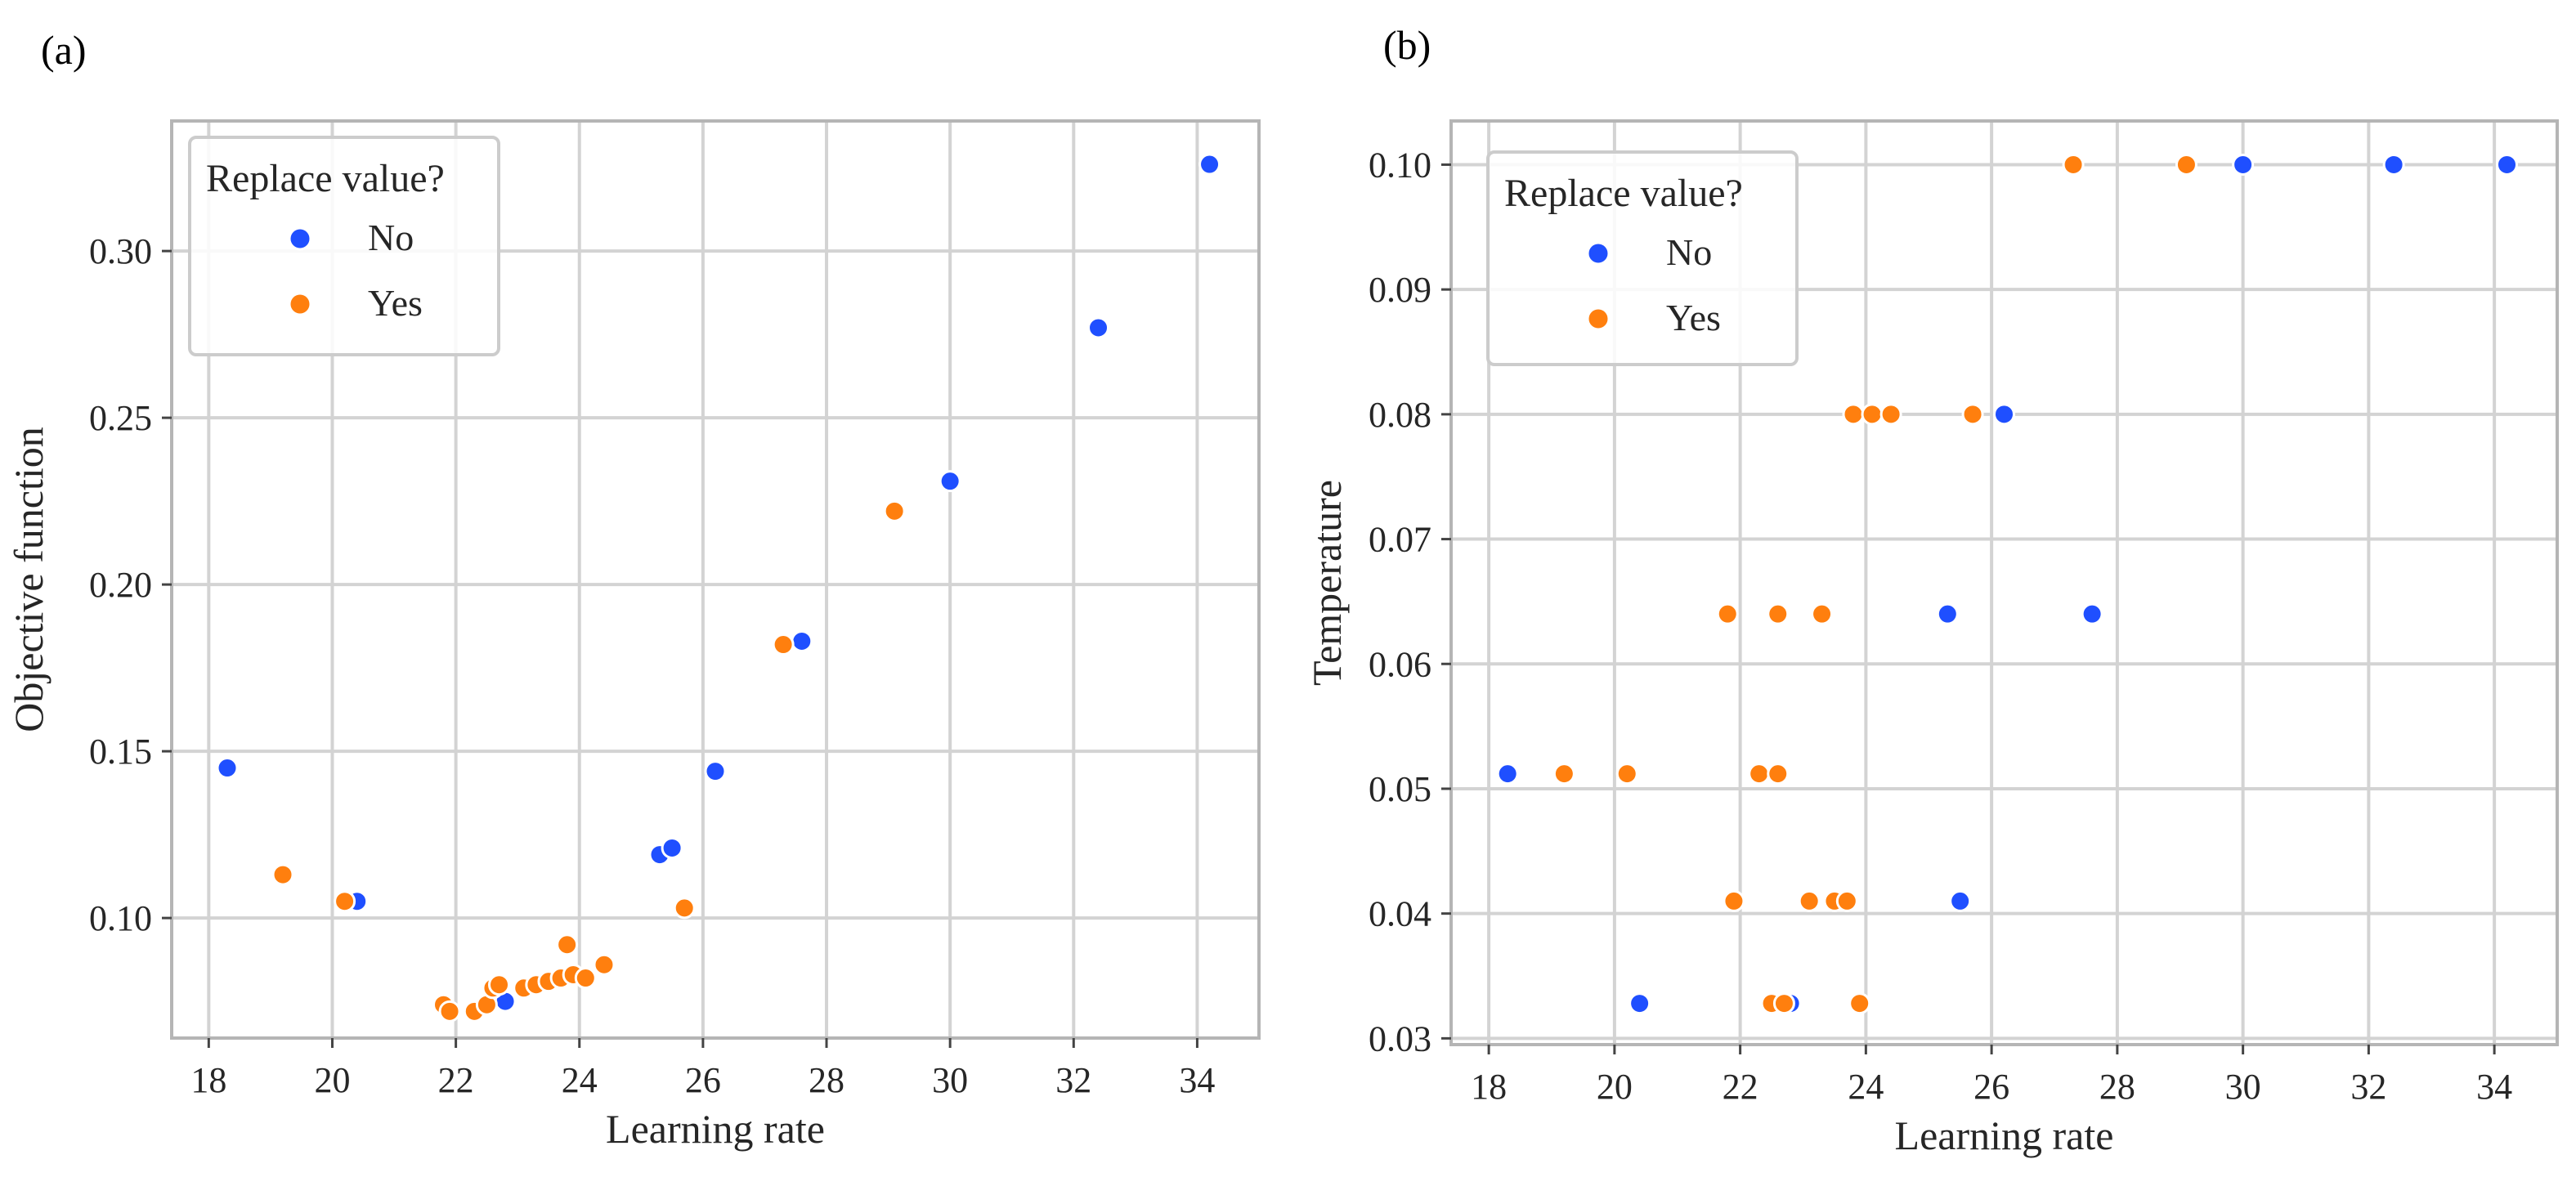 This screenshot has width=2576, height=1195. I want to click on panel-label: (b), so click(1407, 45).